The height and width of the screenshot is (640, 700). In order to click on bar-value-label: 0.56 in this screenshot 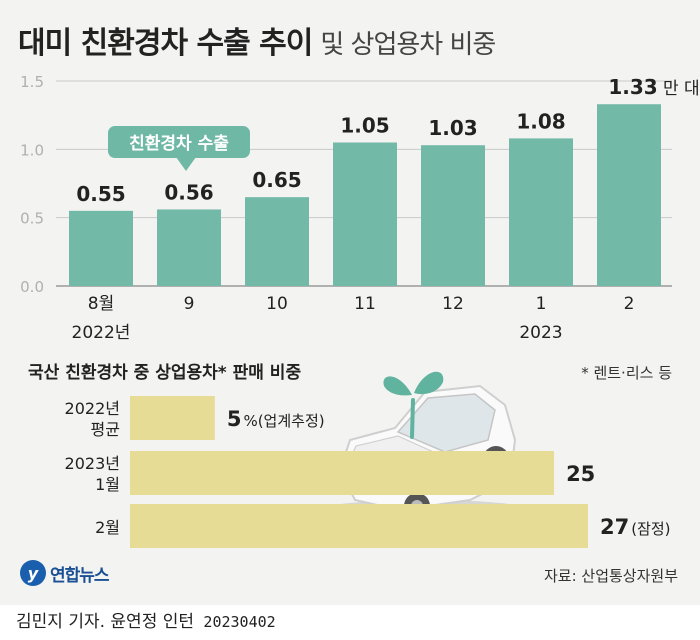, I will do `click(188, 192)`.